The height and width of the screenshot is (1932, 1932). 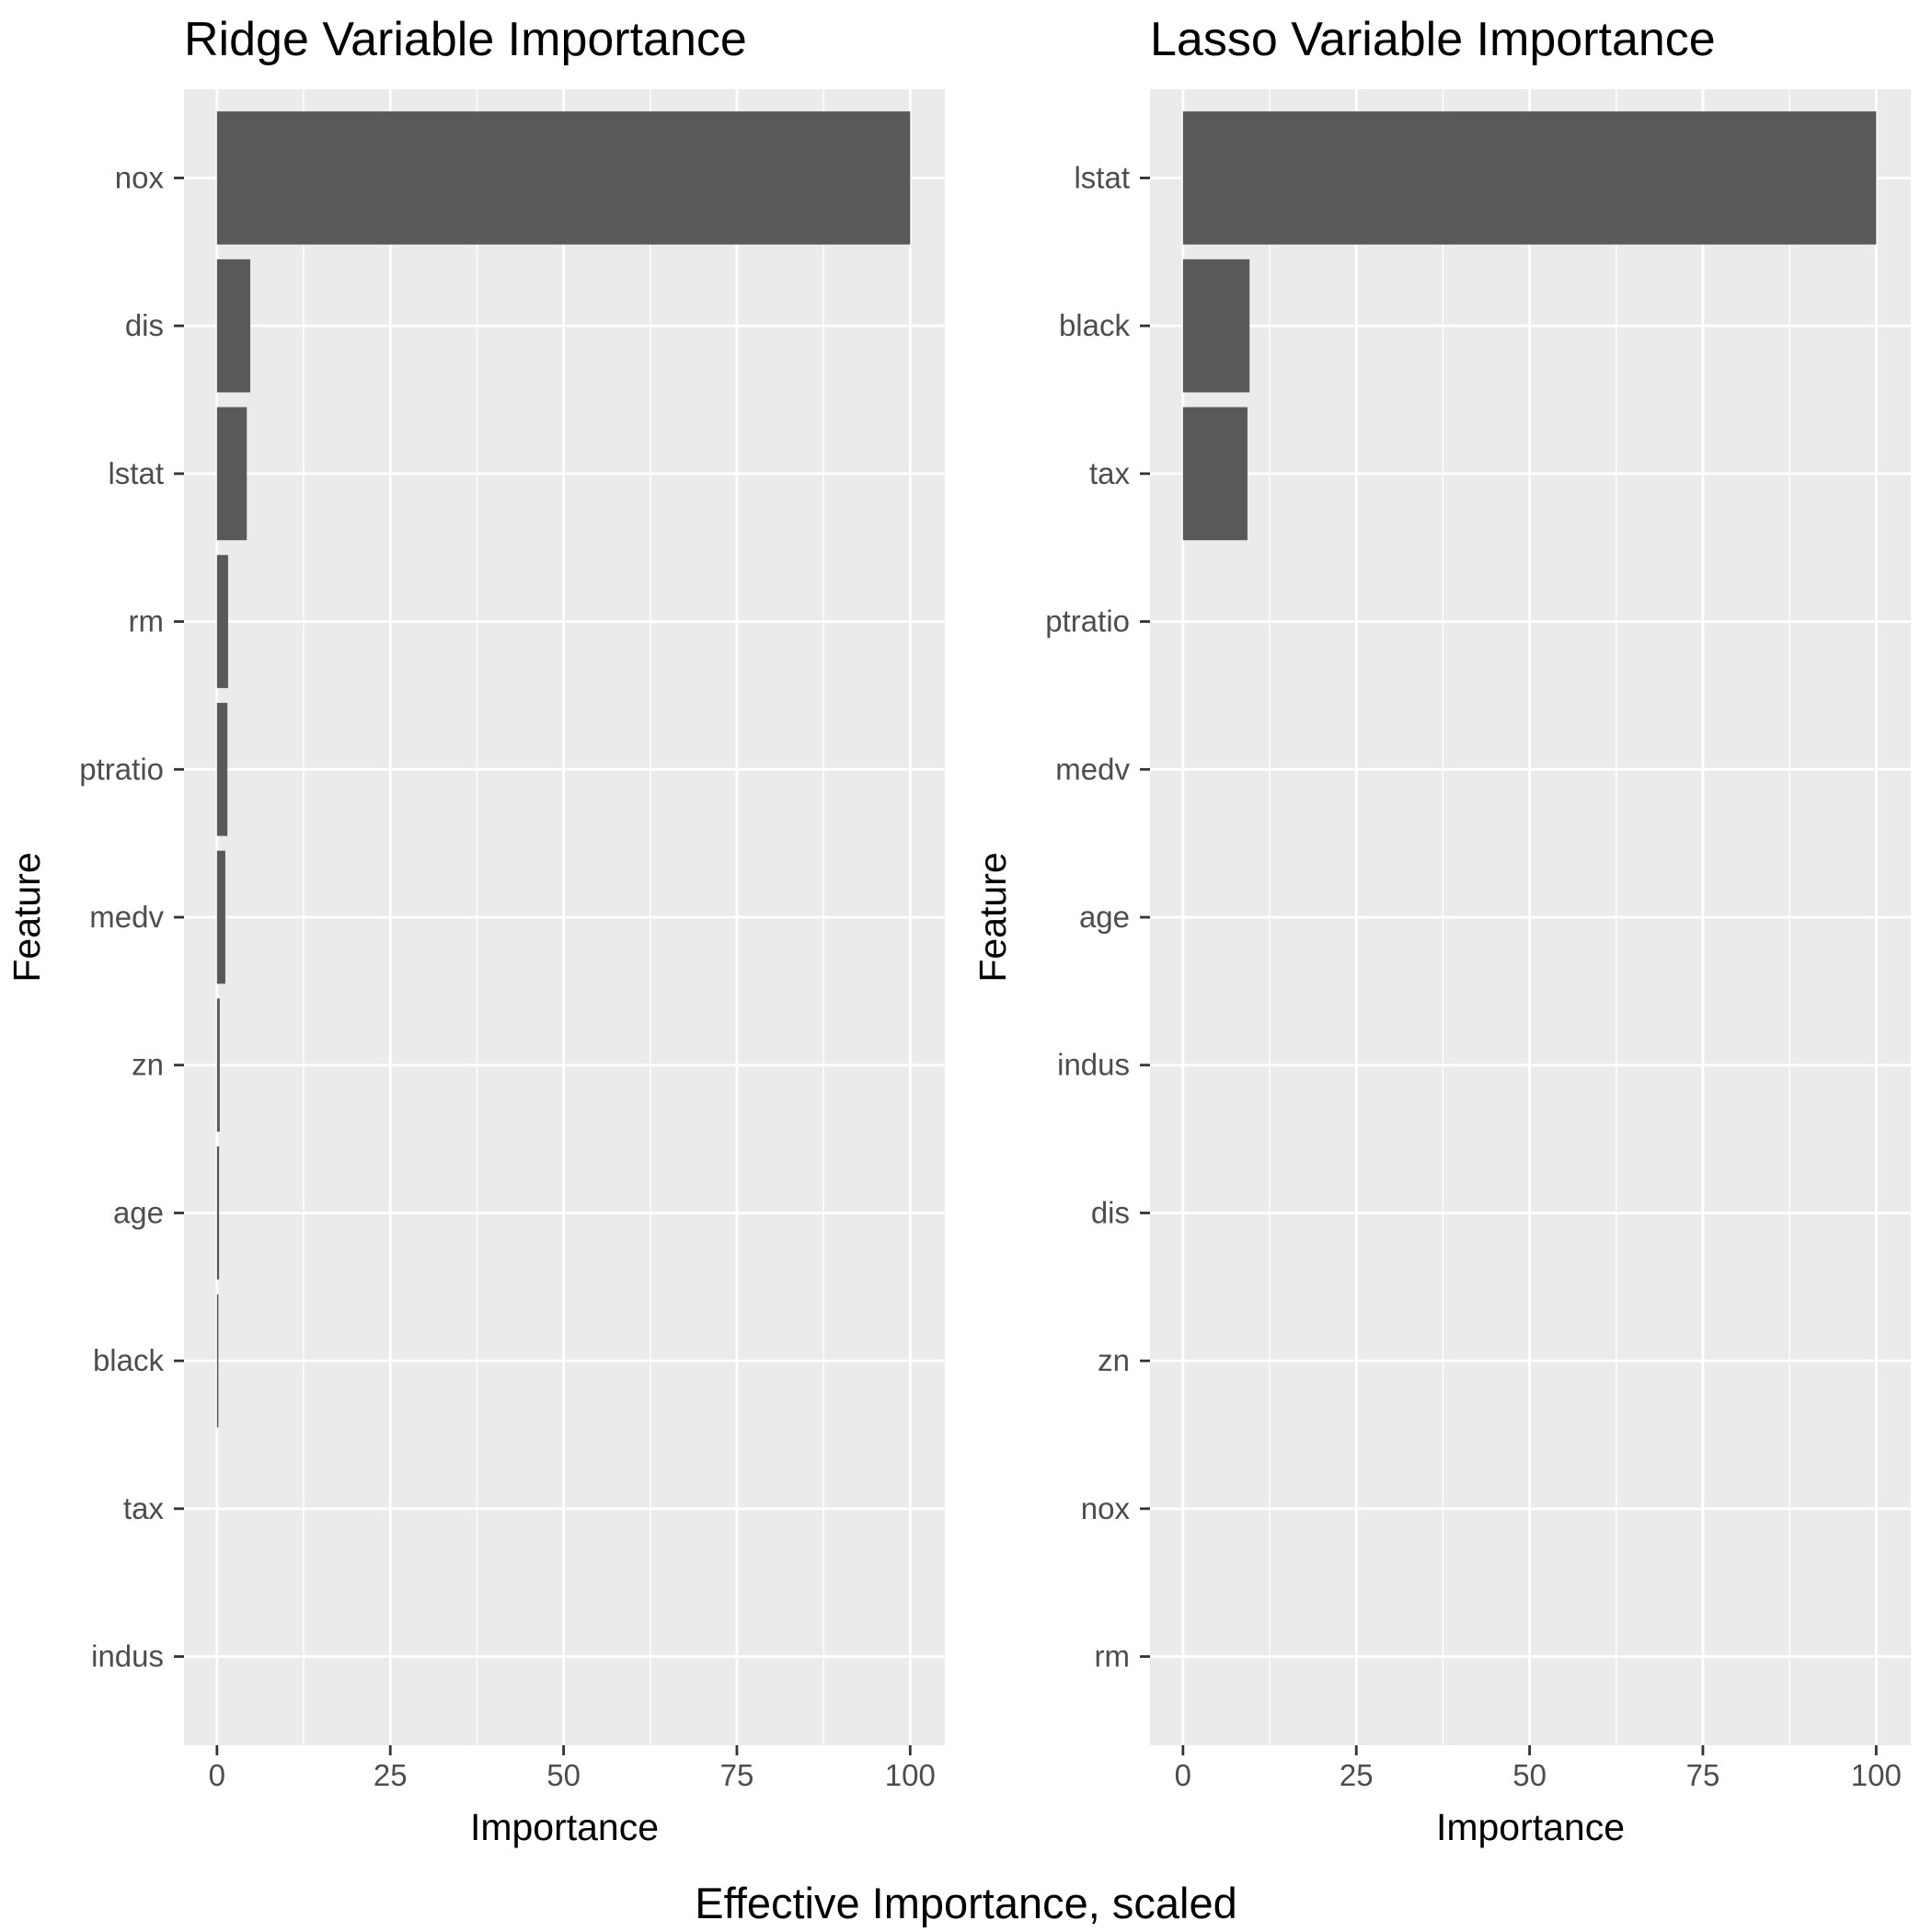 What do you see at coordinates (1183, 1775) in the screenshot?
I see `lasso-x-tick-label: 0` at bounding box center [1183, 1775].